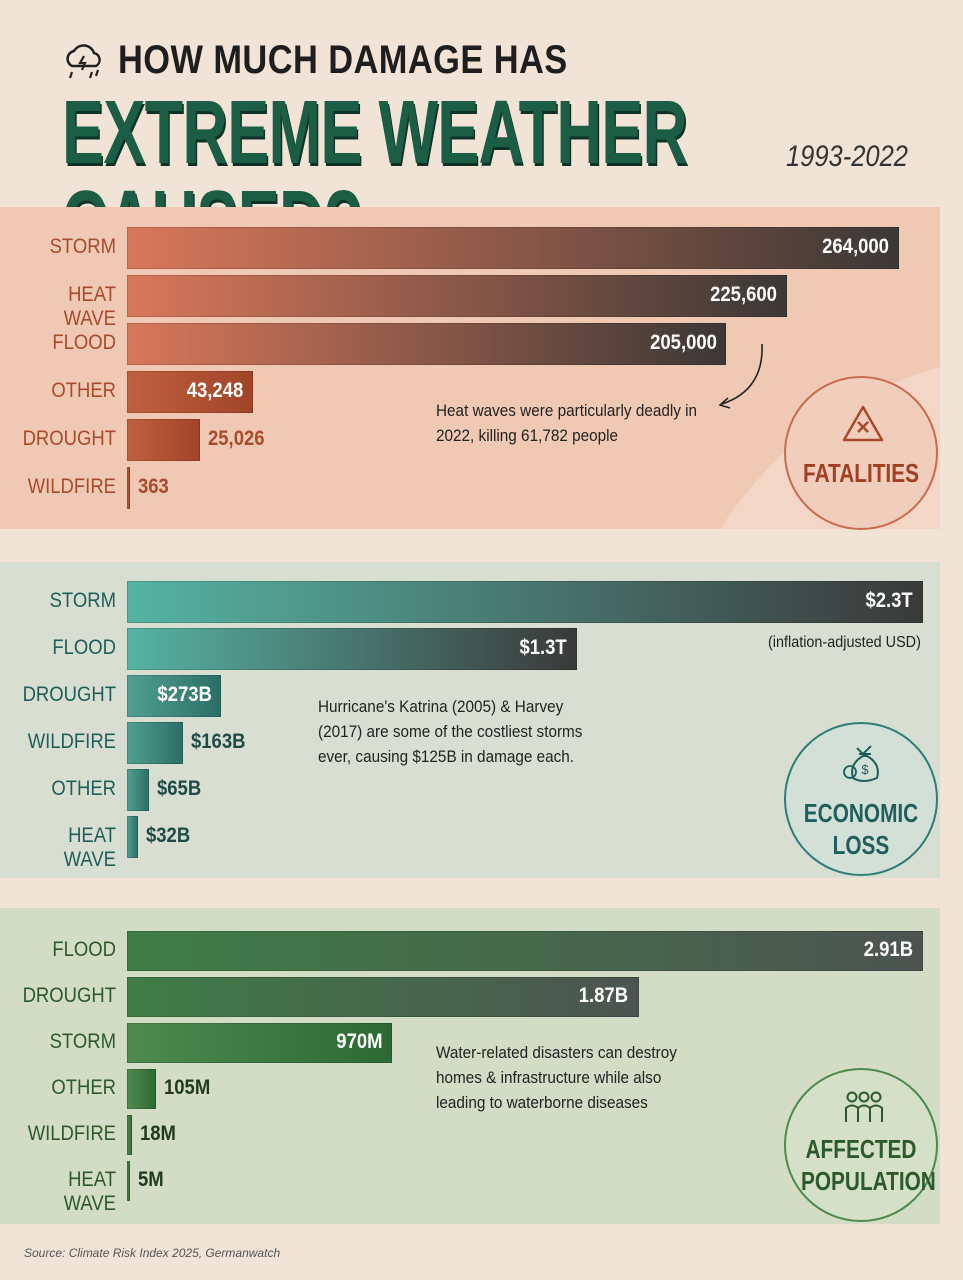  Describe the element at coordinates (888, 949) in the screenshot. I see `bar-value-label: 2.91B` at that location.